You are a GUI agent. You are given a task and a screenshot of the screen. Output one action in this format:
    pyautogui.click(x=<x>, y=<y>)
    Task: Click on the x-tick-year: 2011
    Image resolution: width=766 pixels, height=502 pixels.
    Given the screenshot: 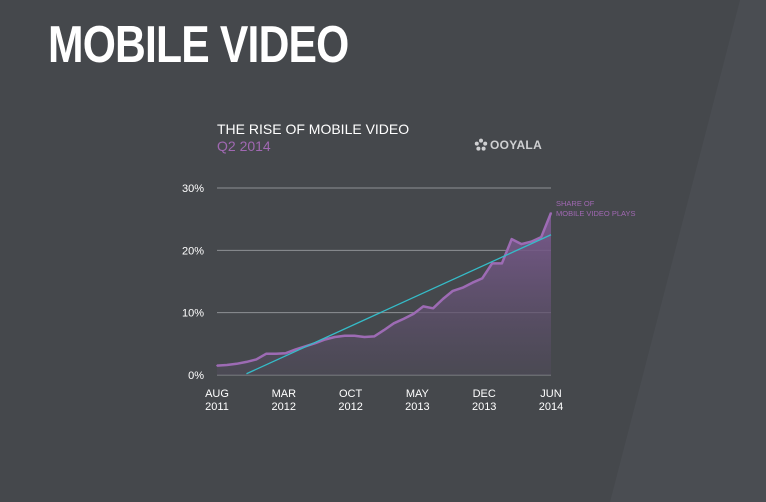 What is the action you would take?
    pyautogui.click(x=217, y=407)
    